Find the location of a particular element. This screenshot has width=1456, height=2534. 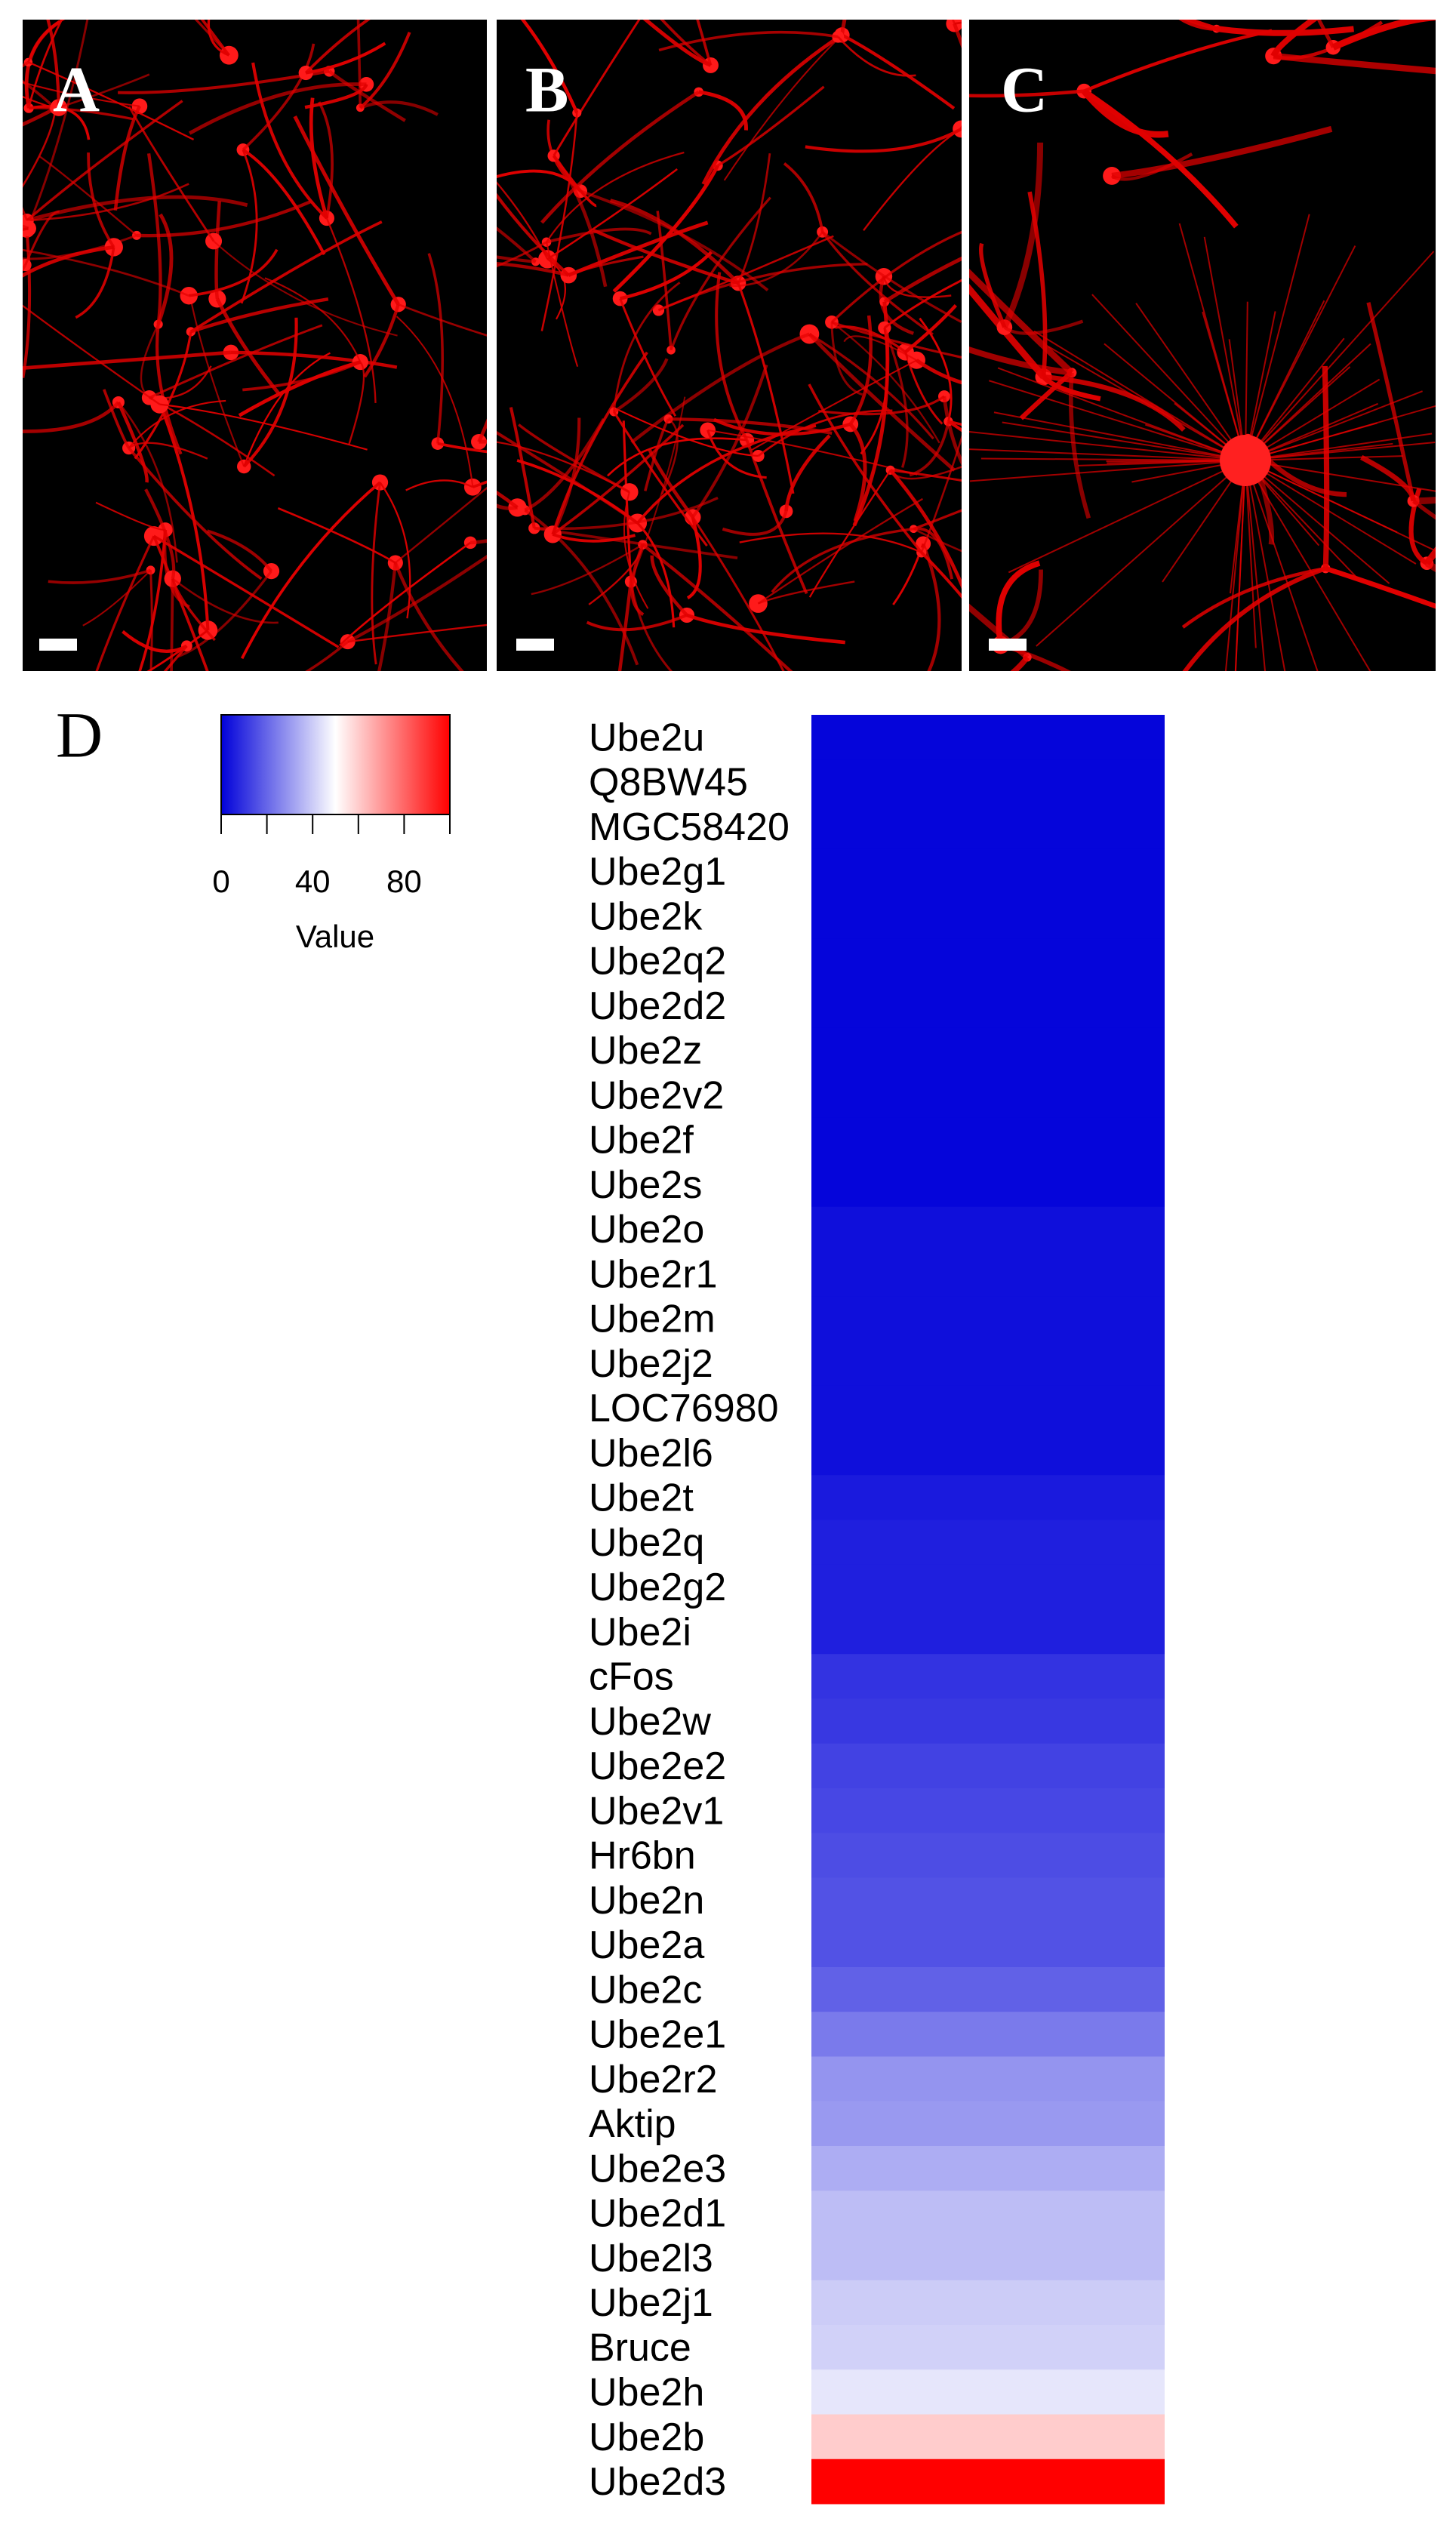

gene-label: Ube2z is located at coordinates (645, 1051).